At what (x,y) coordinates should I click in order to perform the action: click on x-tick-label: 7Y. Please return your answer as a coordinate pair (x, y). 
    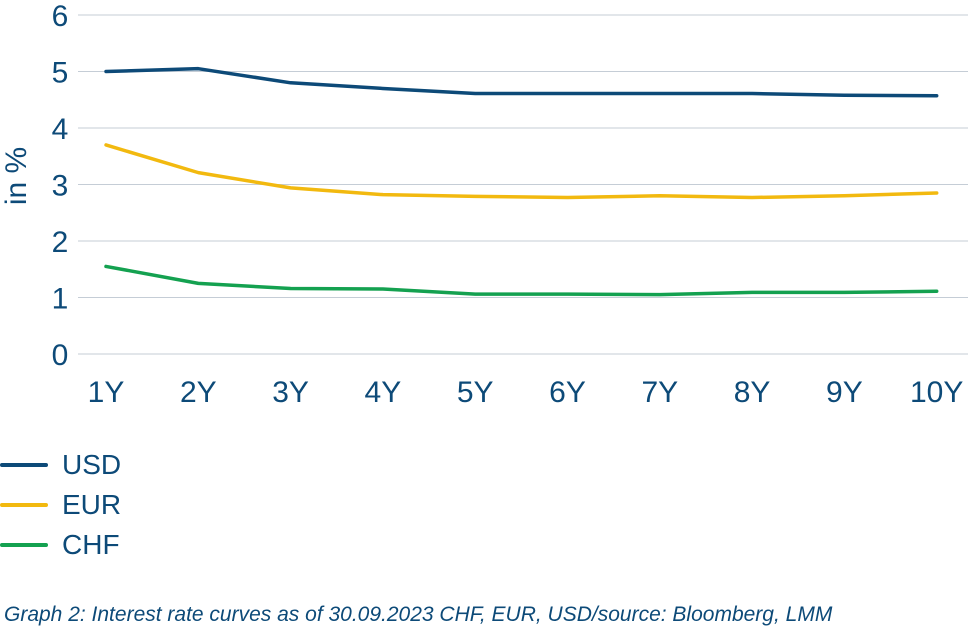
    Looking at the image, I should click on (659, 392).